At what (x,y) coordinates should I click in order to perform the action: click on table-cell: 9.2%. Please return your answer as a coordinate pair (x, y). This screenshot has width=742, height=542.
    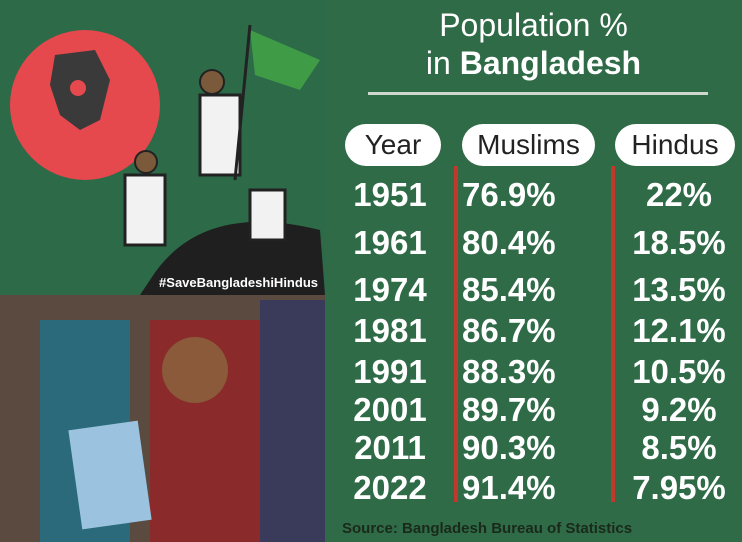
    Looking at the image, I should click on (679, 409).